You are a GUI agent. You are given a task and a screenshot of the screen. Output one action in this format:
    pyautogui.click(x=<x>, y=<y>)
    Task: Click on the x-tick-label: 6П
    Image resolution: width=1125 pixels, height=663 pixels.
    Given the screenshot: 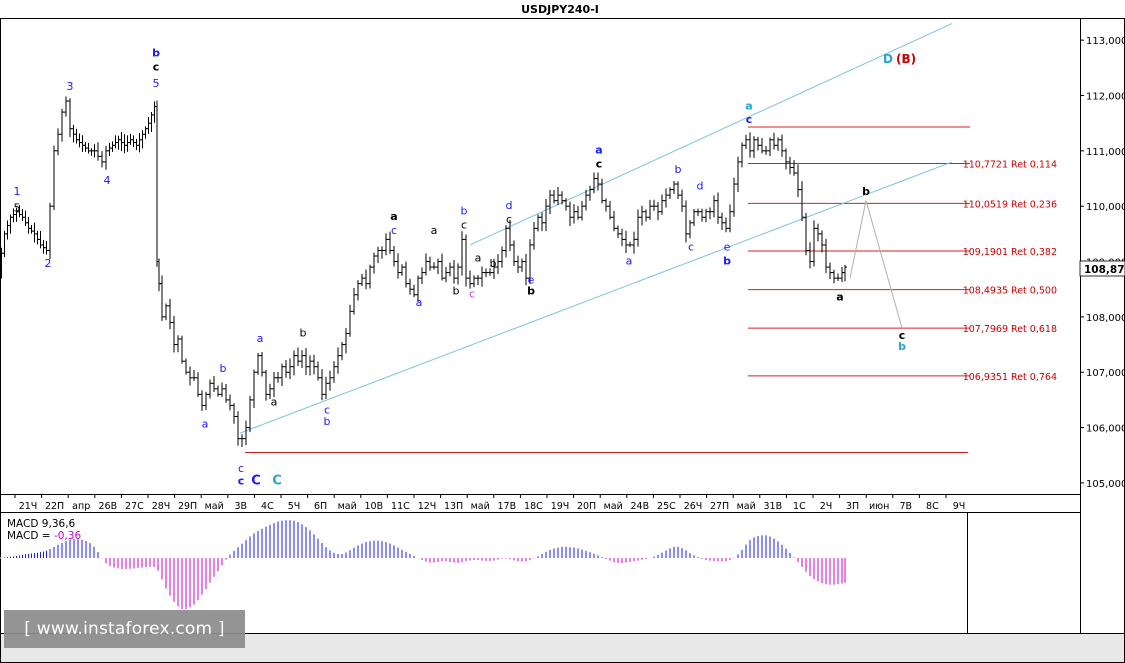 What is the action you would take?
    pyautogui.click(x=320, y=506)
    